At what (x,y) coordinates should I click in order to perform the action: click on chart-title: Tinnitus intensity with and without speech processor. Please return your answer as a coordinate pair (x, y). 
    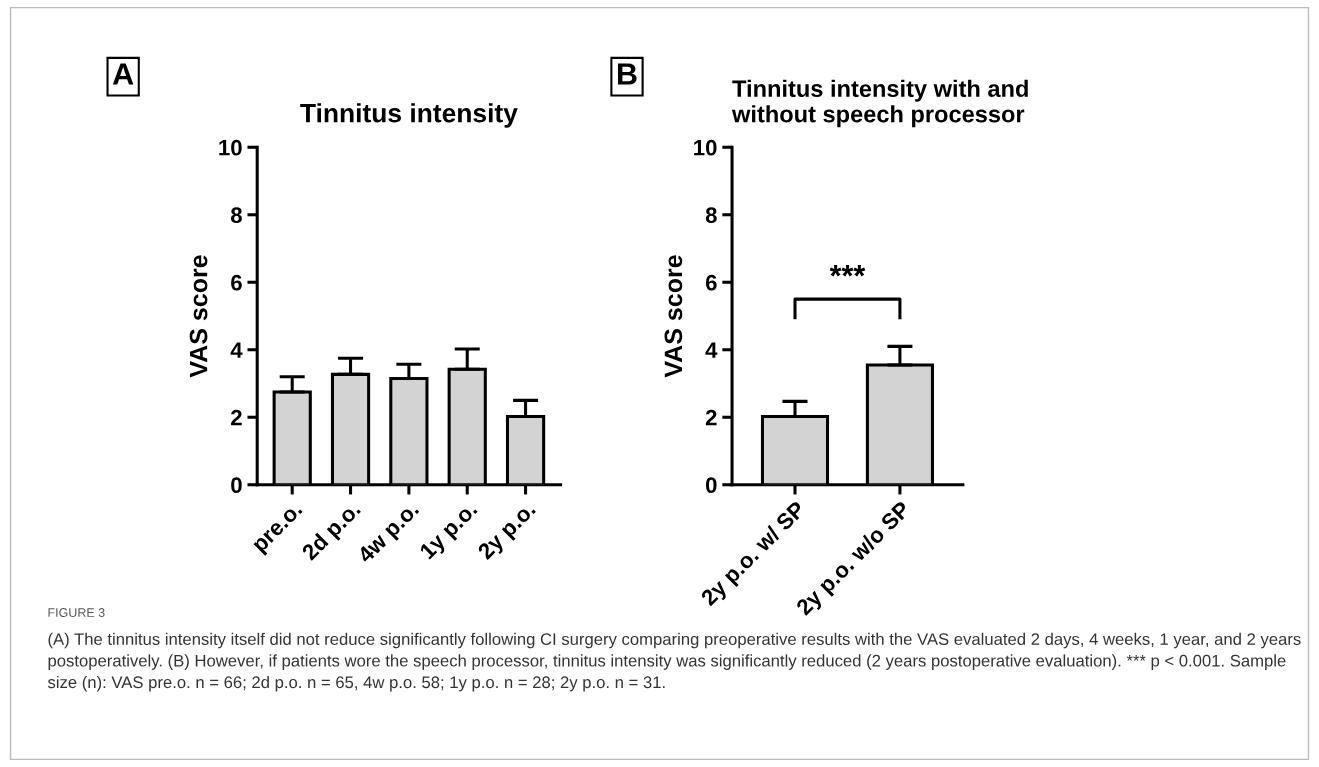
    Looking at the image, I should click on (879, 103).